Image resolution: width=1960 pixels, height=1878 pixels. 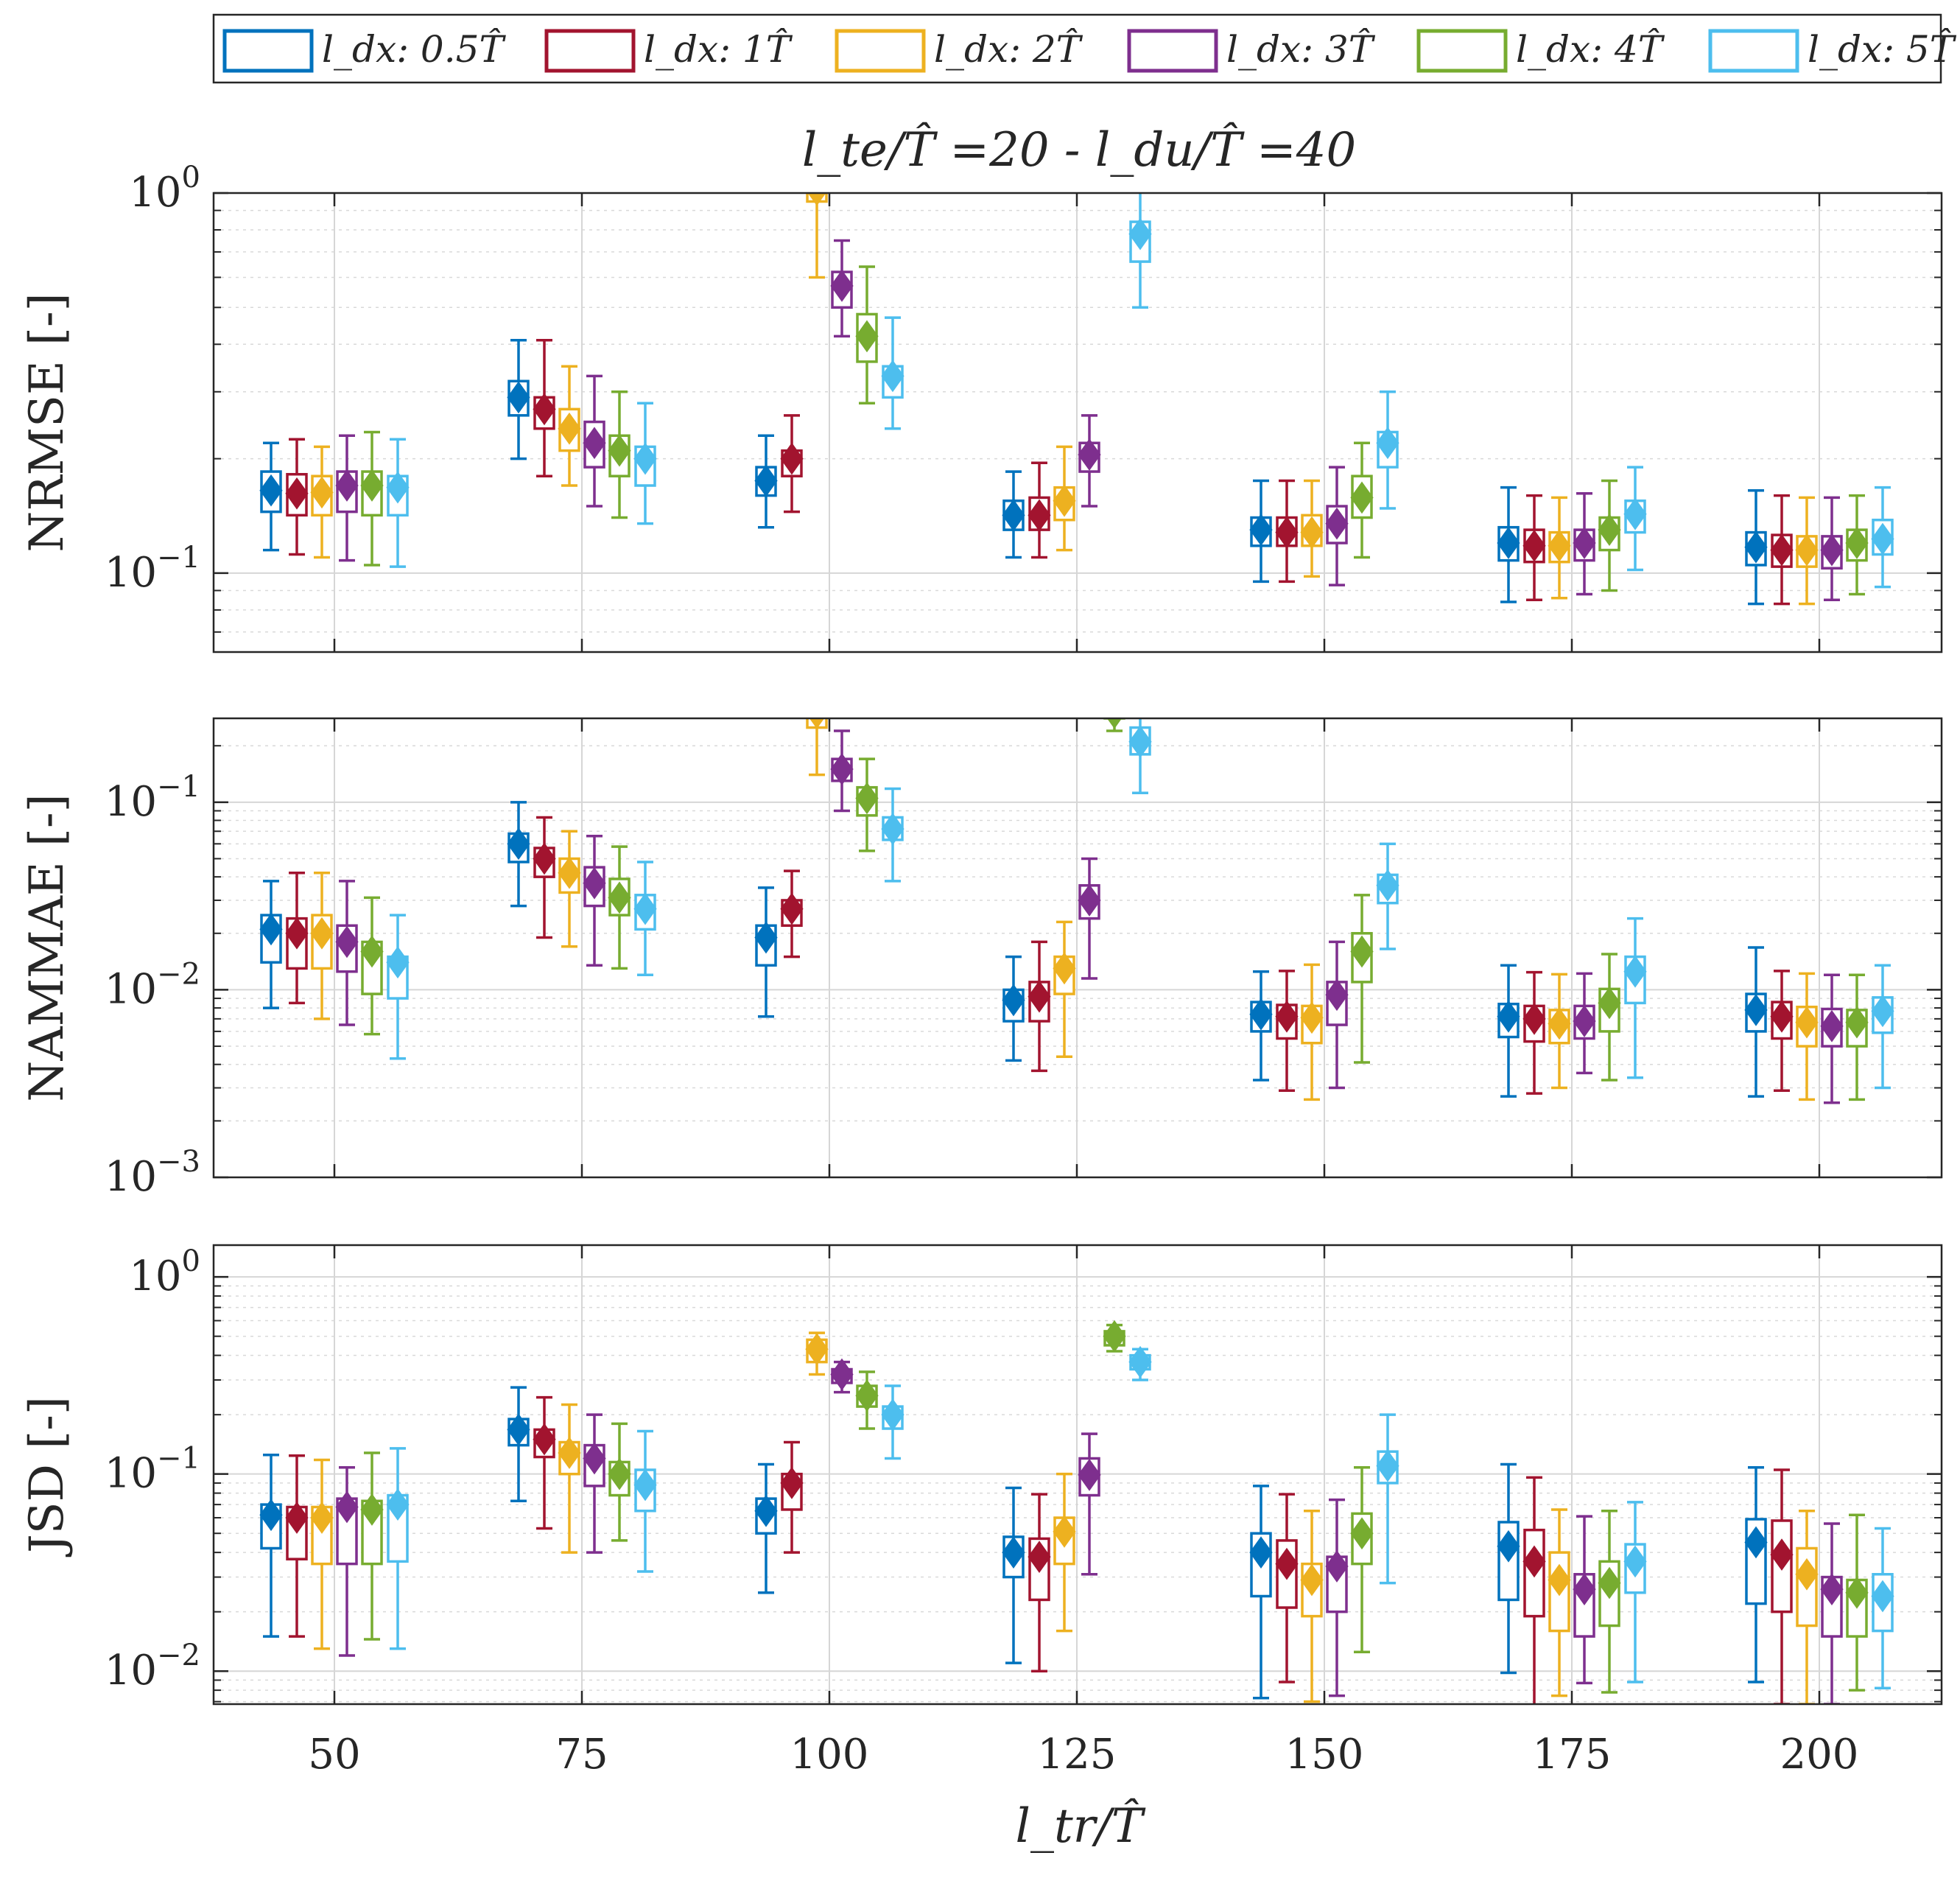 I want to click on y-axis-label: NRMSE [-], so click(x=47, y=422).